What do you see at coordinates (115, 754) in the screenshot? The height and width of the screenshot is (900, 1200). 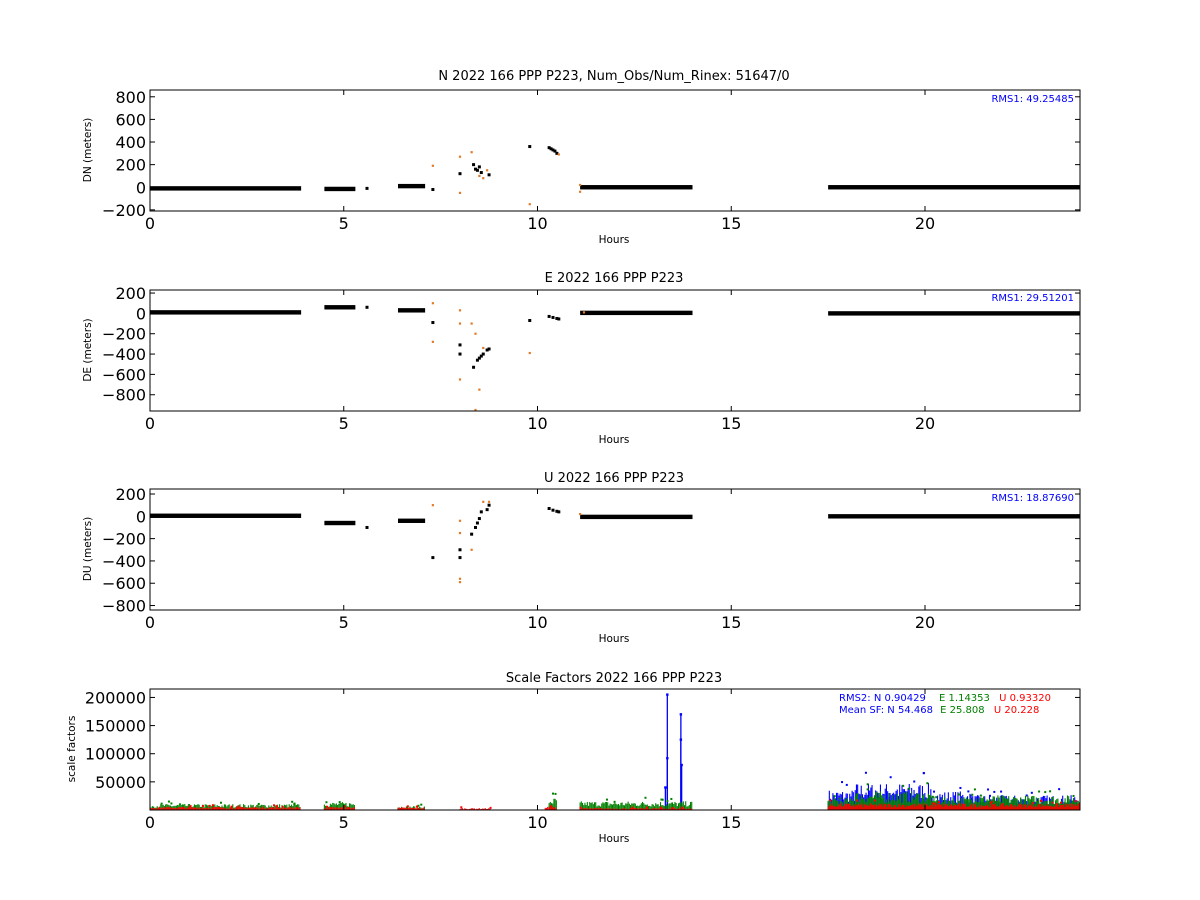 I see `y-tick-label: 100000` at bounding box center [115, 754].